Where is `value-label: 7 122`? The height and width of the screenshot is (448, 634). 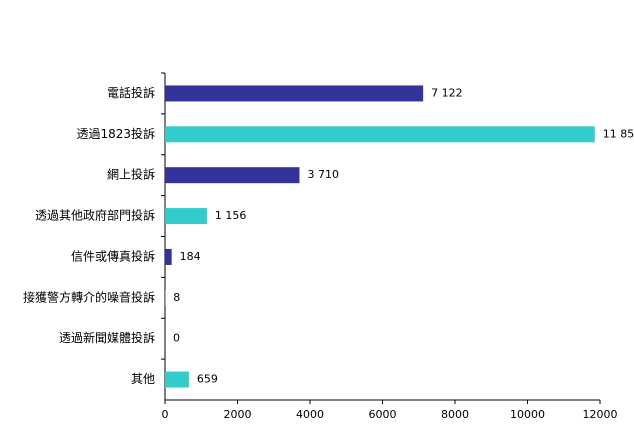 value-label: 7 122 is located at coordinates (447, 92).